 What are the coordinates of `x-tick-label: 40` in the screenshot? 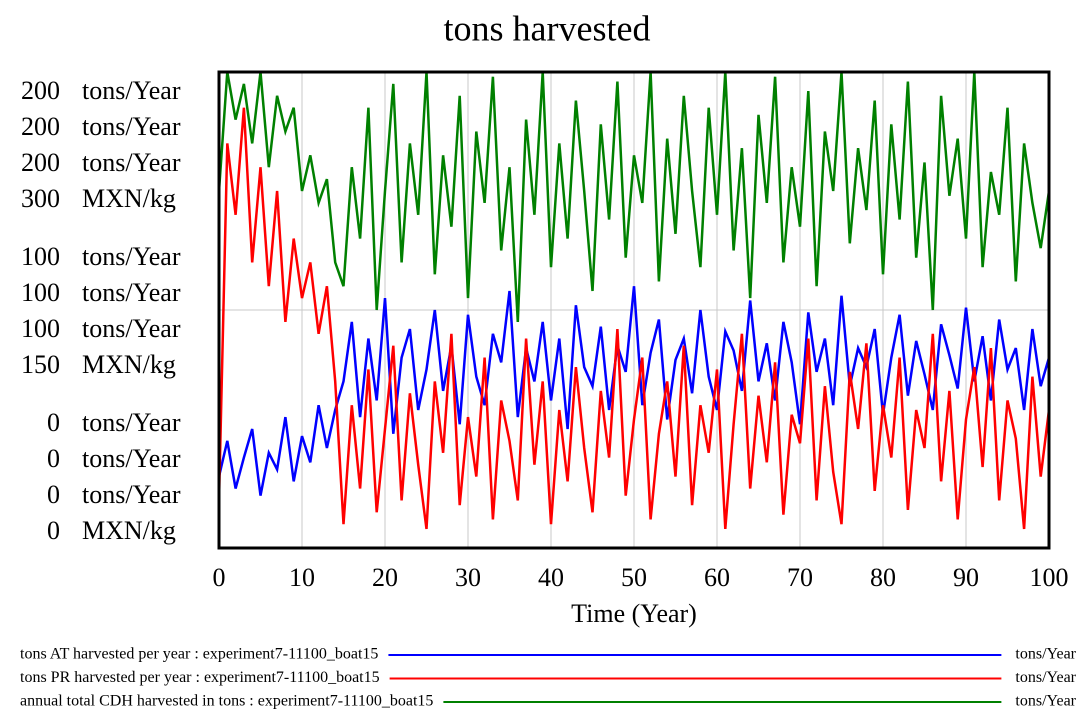 It's located at (551, 577).